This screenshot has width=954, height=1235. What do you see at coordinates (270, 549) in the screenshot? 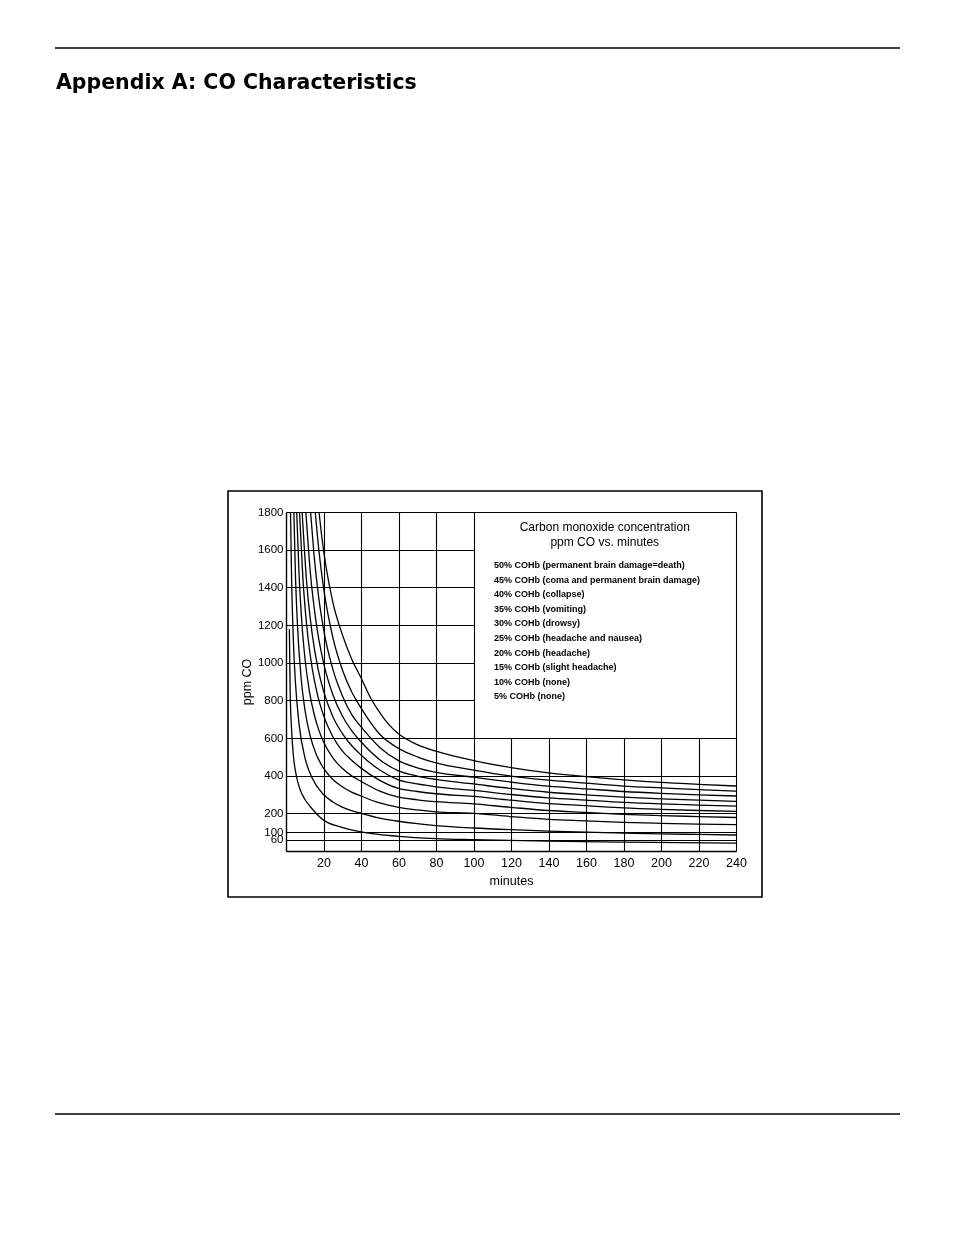
I see `y-tick-label: 1600` at bounding box center [270, 549].